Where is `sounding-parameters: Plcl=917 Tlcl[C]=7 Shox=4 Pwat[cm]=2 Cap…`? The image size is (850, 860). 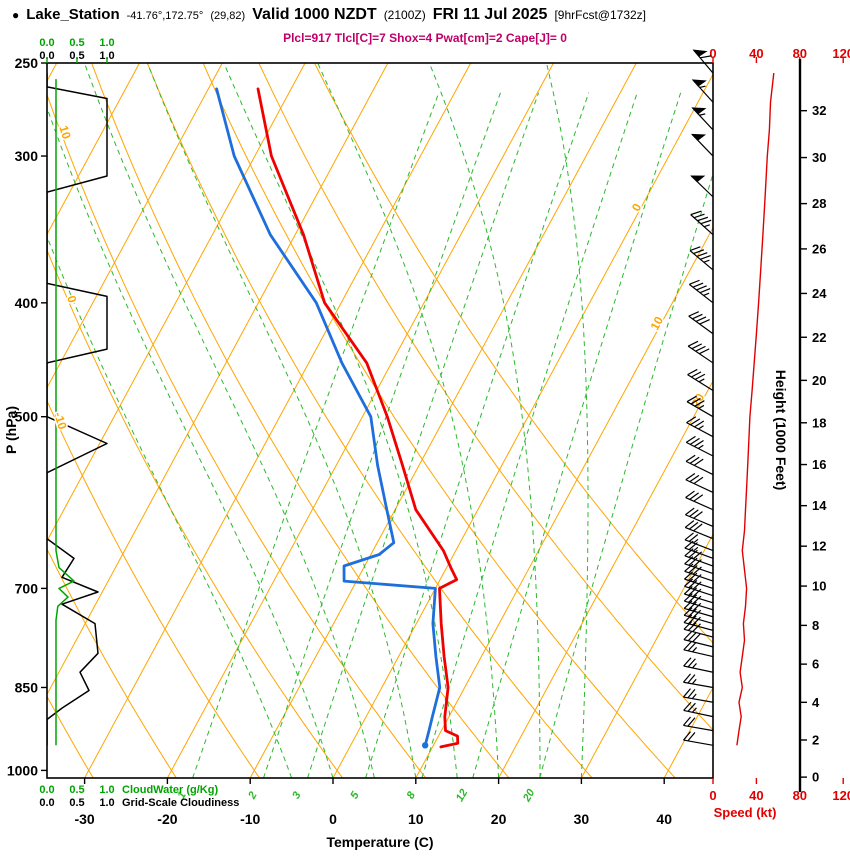
sounding-parameters: Plcl=917 Tlcl[C]=7 Shox=4 Pwat[cm]=2 Cap… is located at coordinates (425, 38).